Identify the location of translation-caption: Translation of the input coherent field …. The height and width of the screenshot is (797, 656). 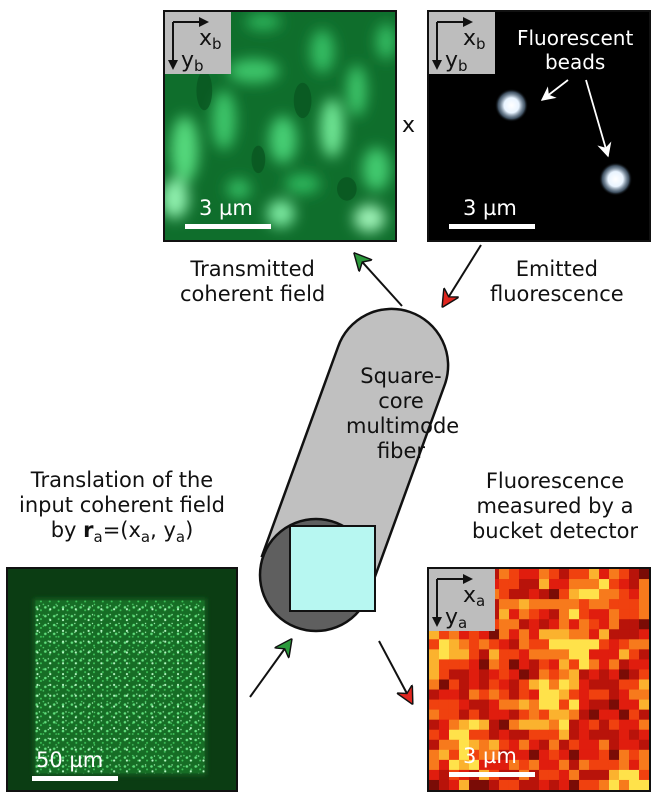
(122, 507).